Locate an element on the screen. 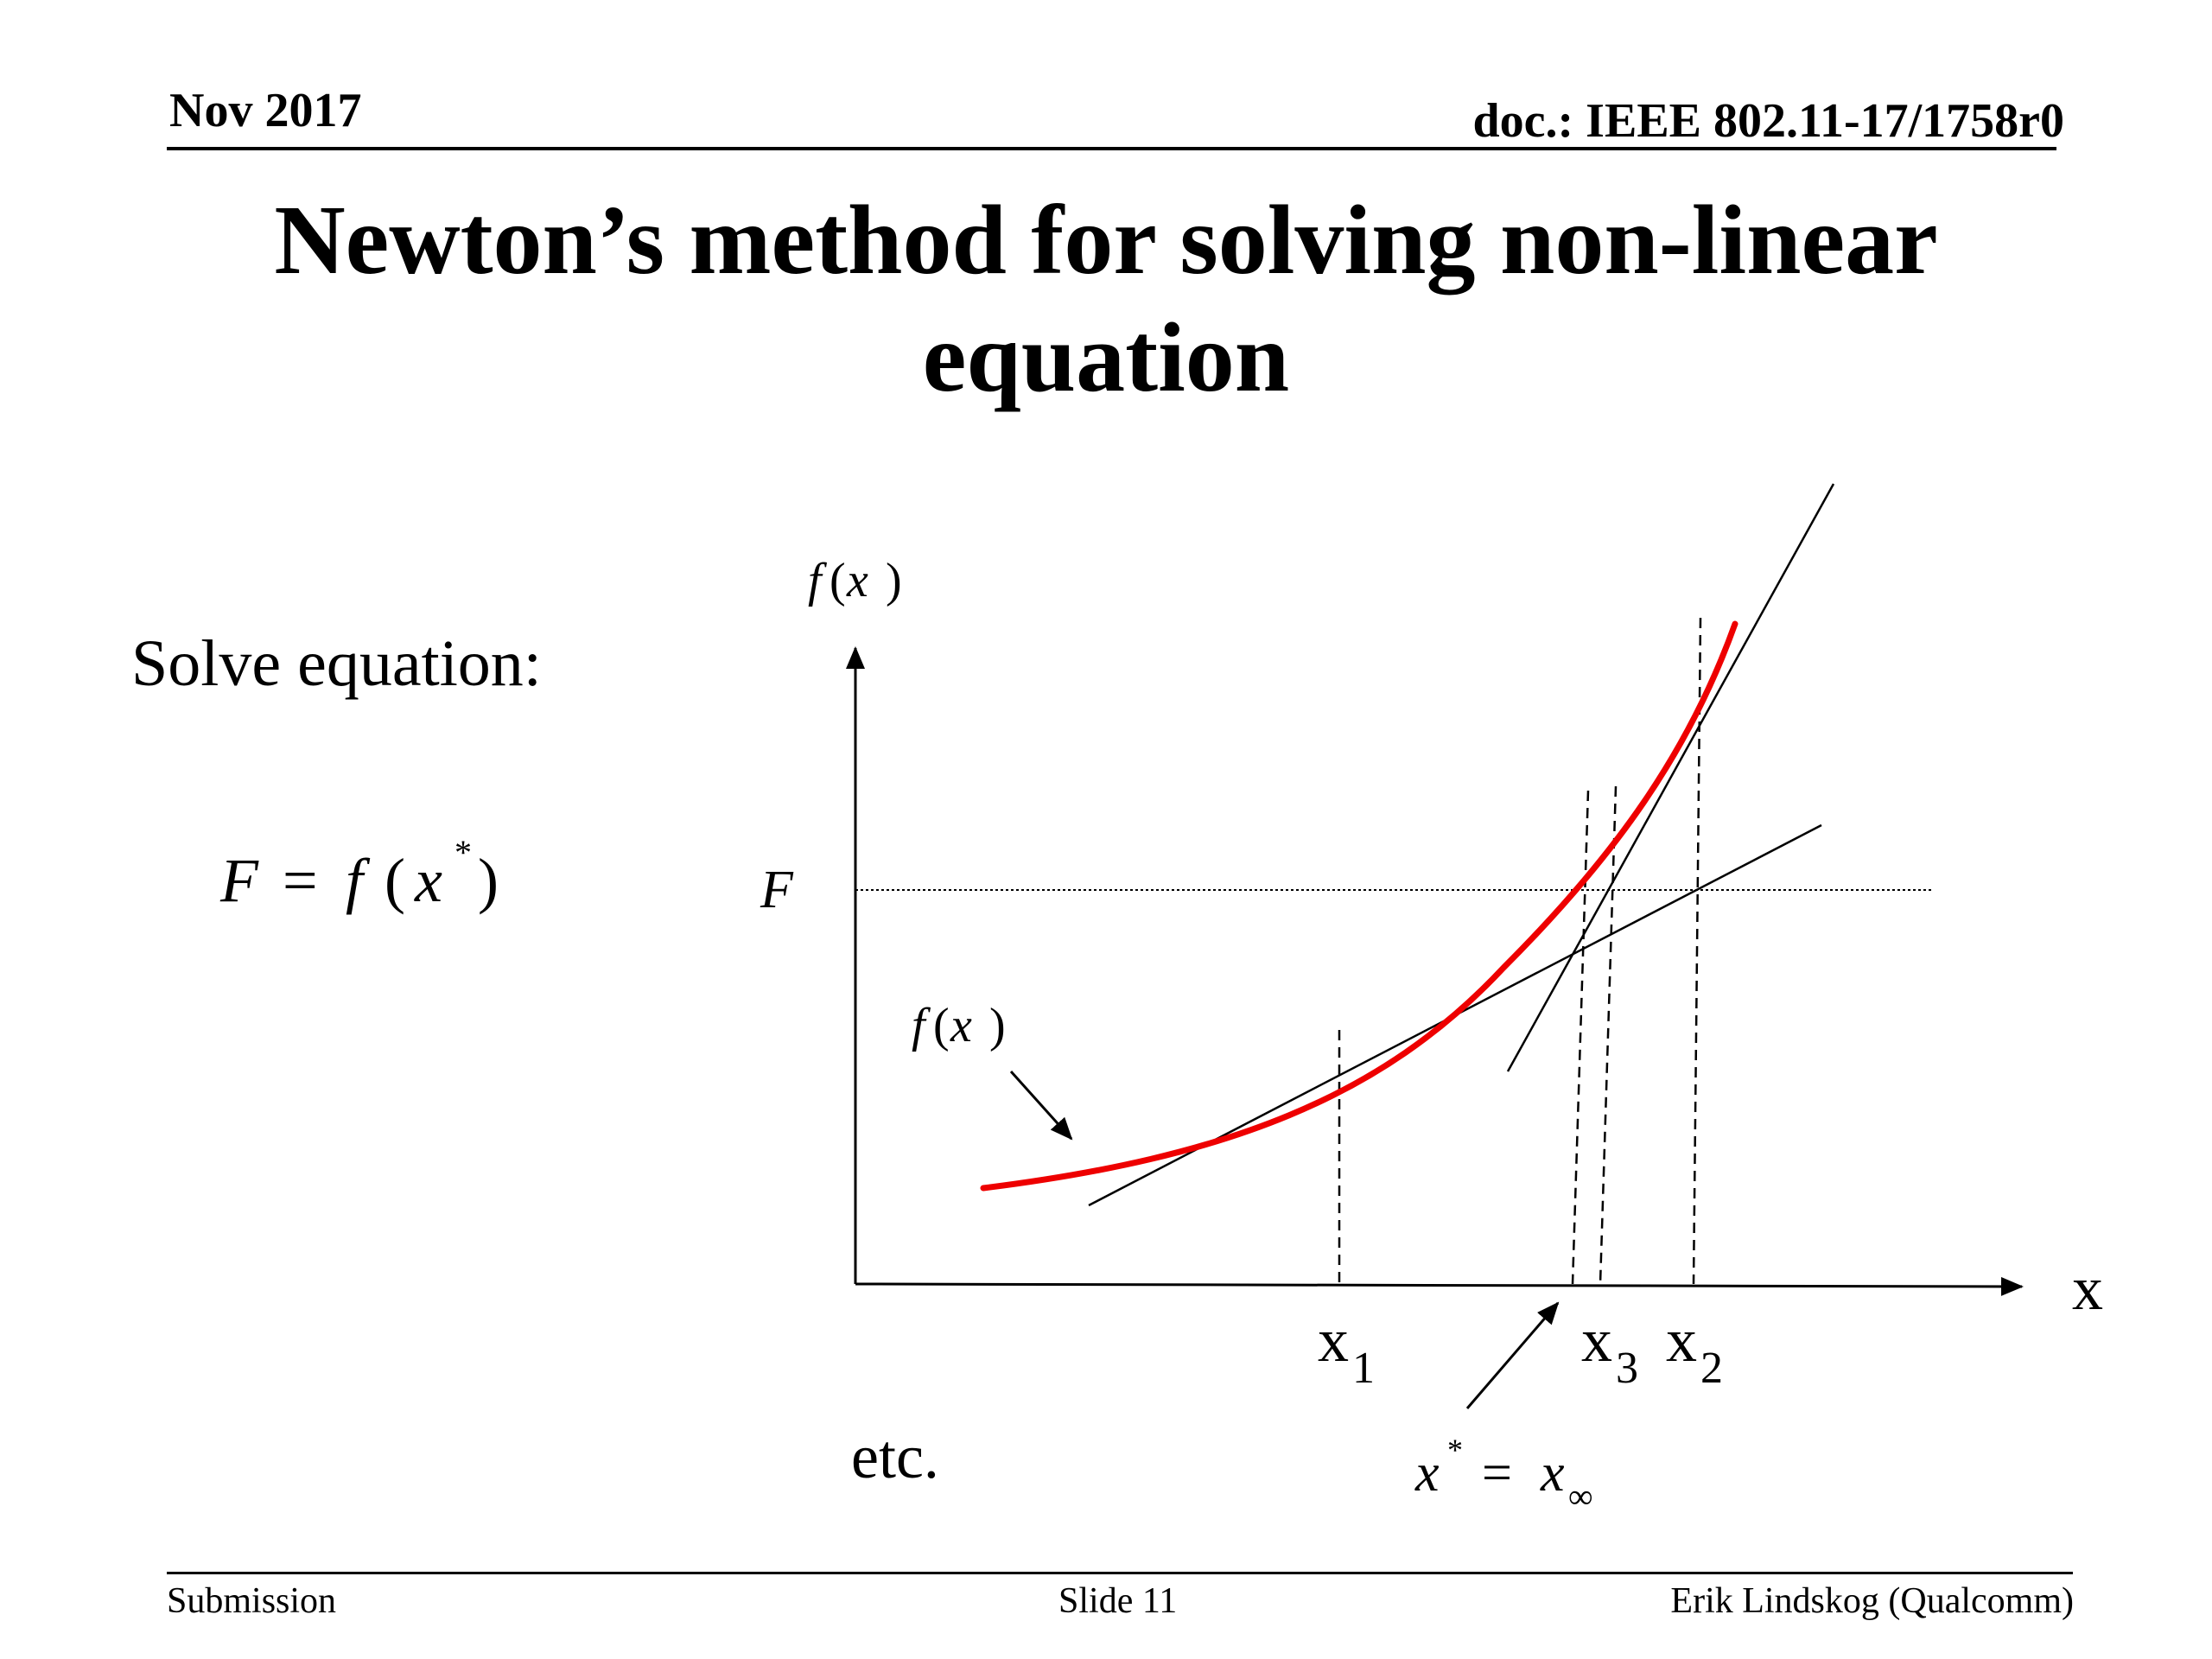 The width and height of the screenshot is (2212, 1659). x-axis is located at coordinates (1439, 1286).